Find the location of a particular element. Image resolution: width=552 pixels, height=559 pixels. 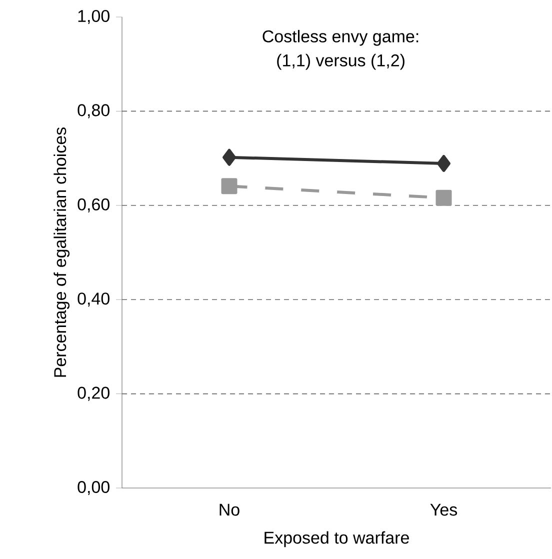

x-tick-label: Yes is located at coordinates (444, 510).